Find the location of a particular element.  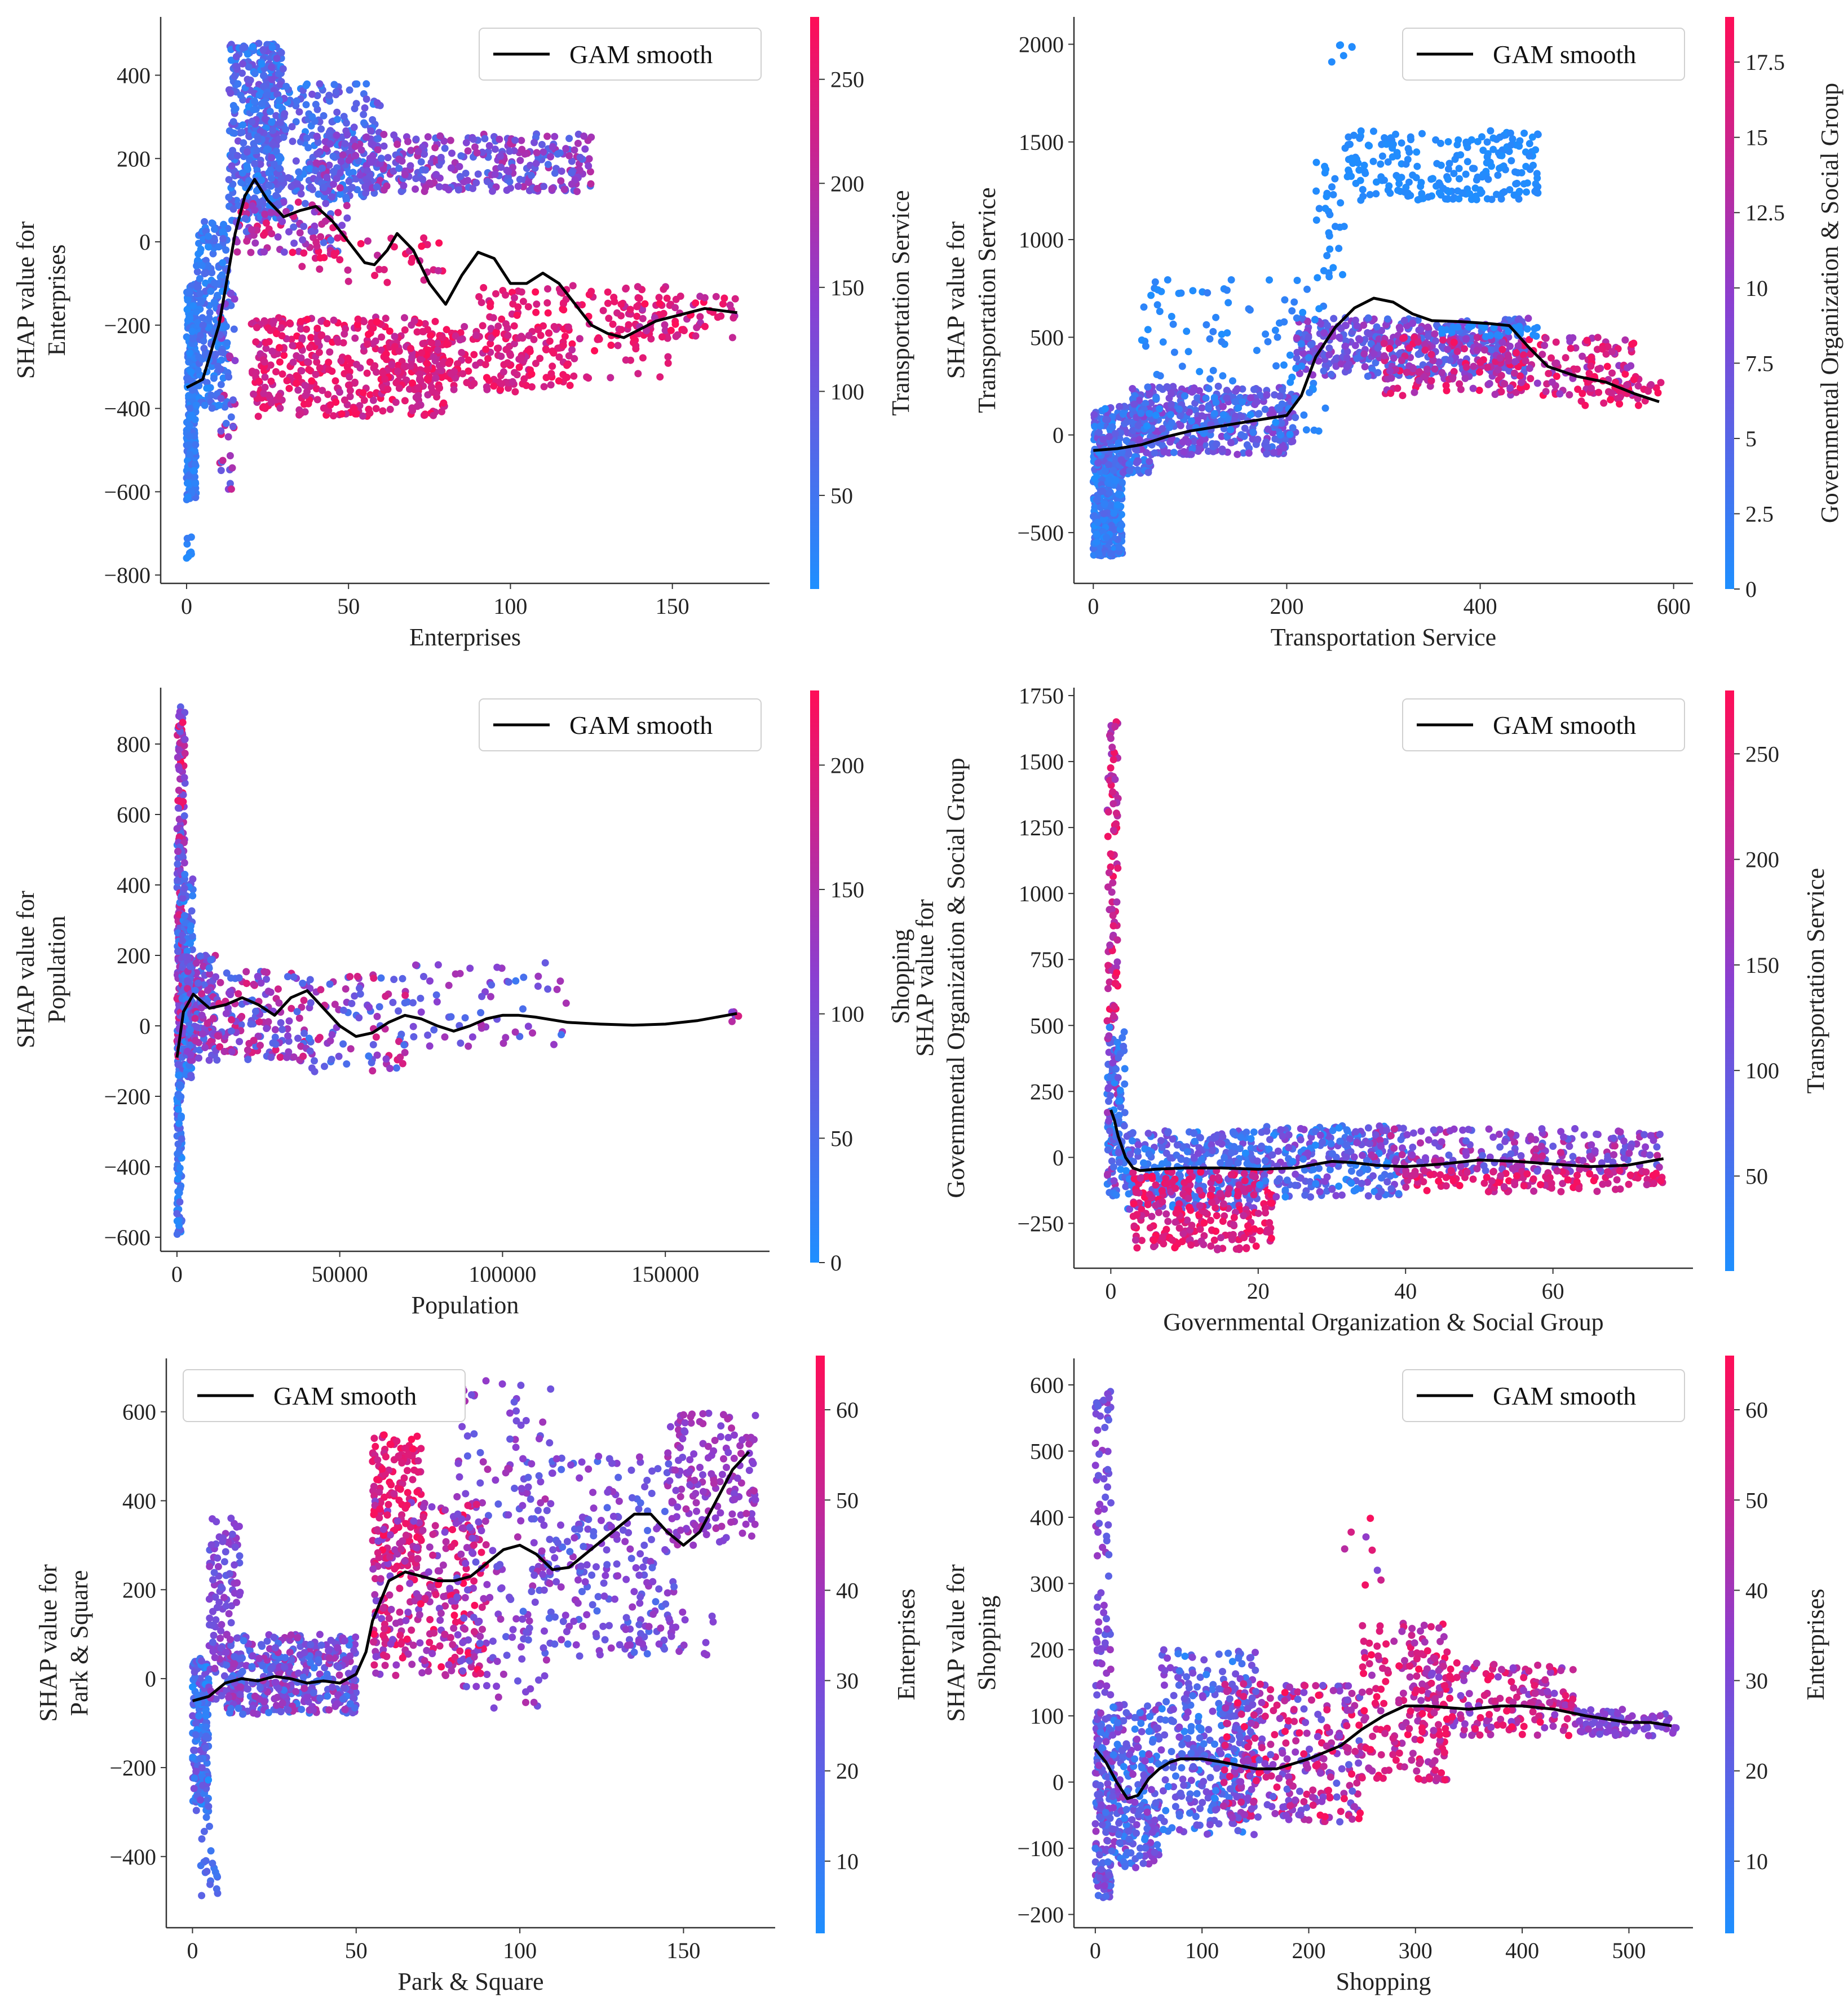

y-tick-label: 0 is located at coordinates (1058, 435).